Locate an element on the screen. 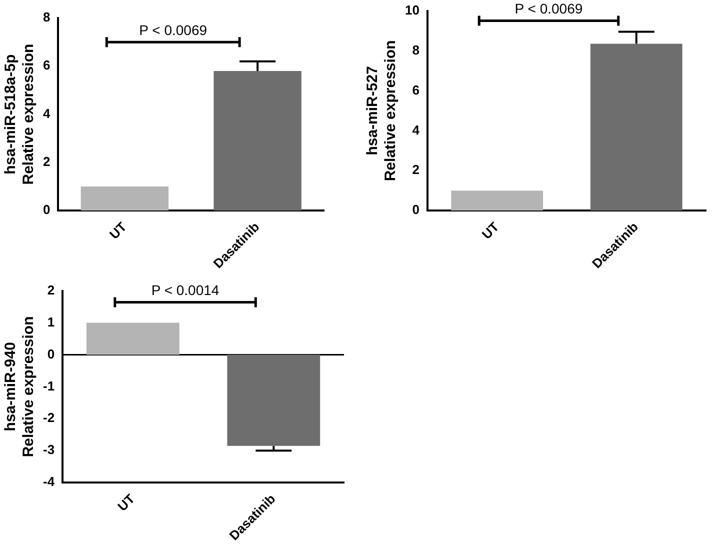 The height and width of the screenshot is (547, 717). y-tick-label: -2 is located at coordinates (48, 418).